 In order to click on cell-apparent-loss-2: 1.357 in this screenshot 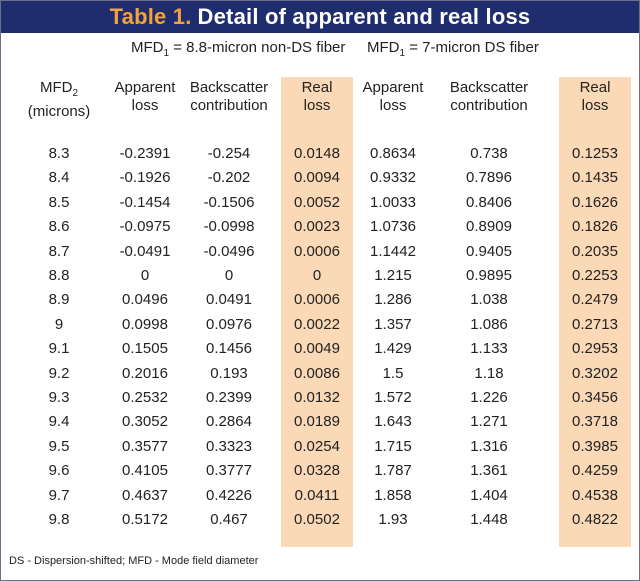, I will do `click(393, 324)`.